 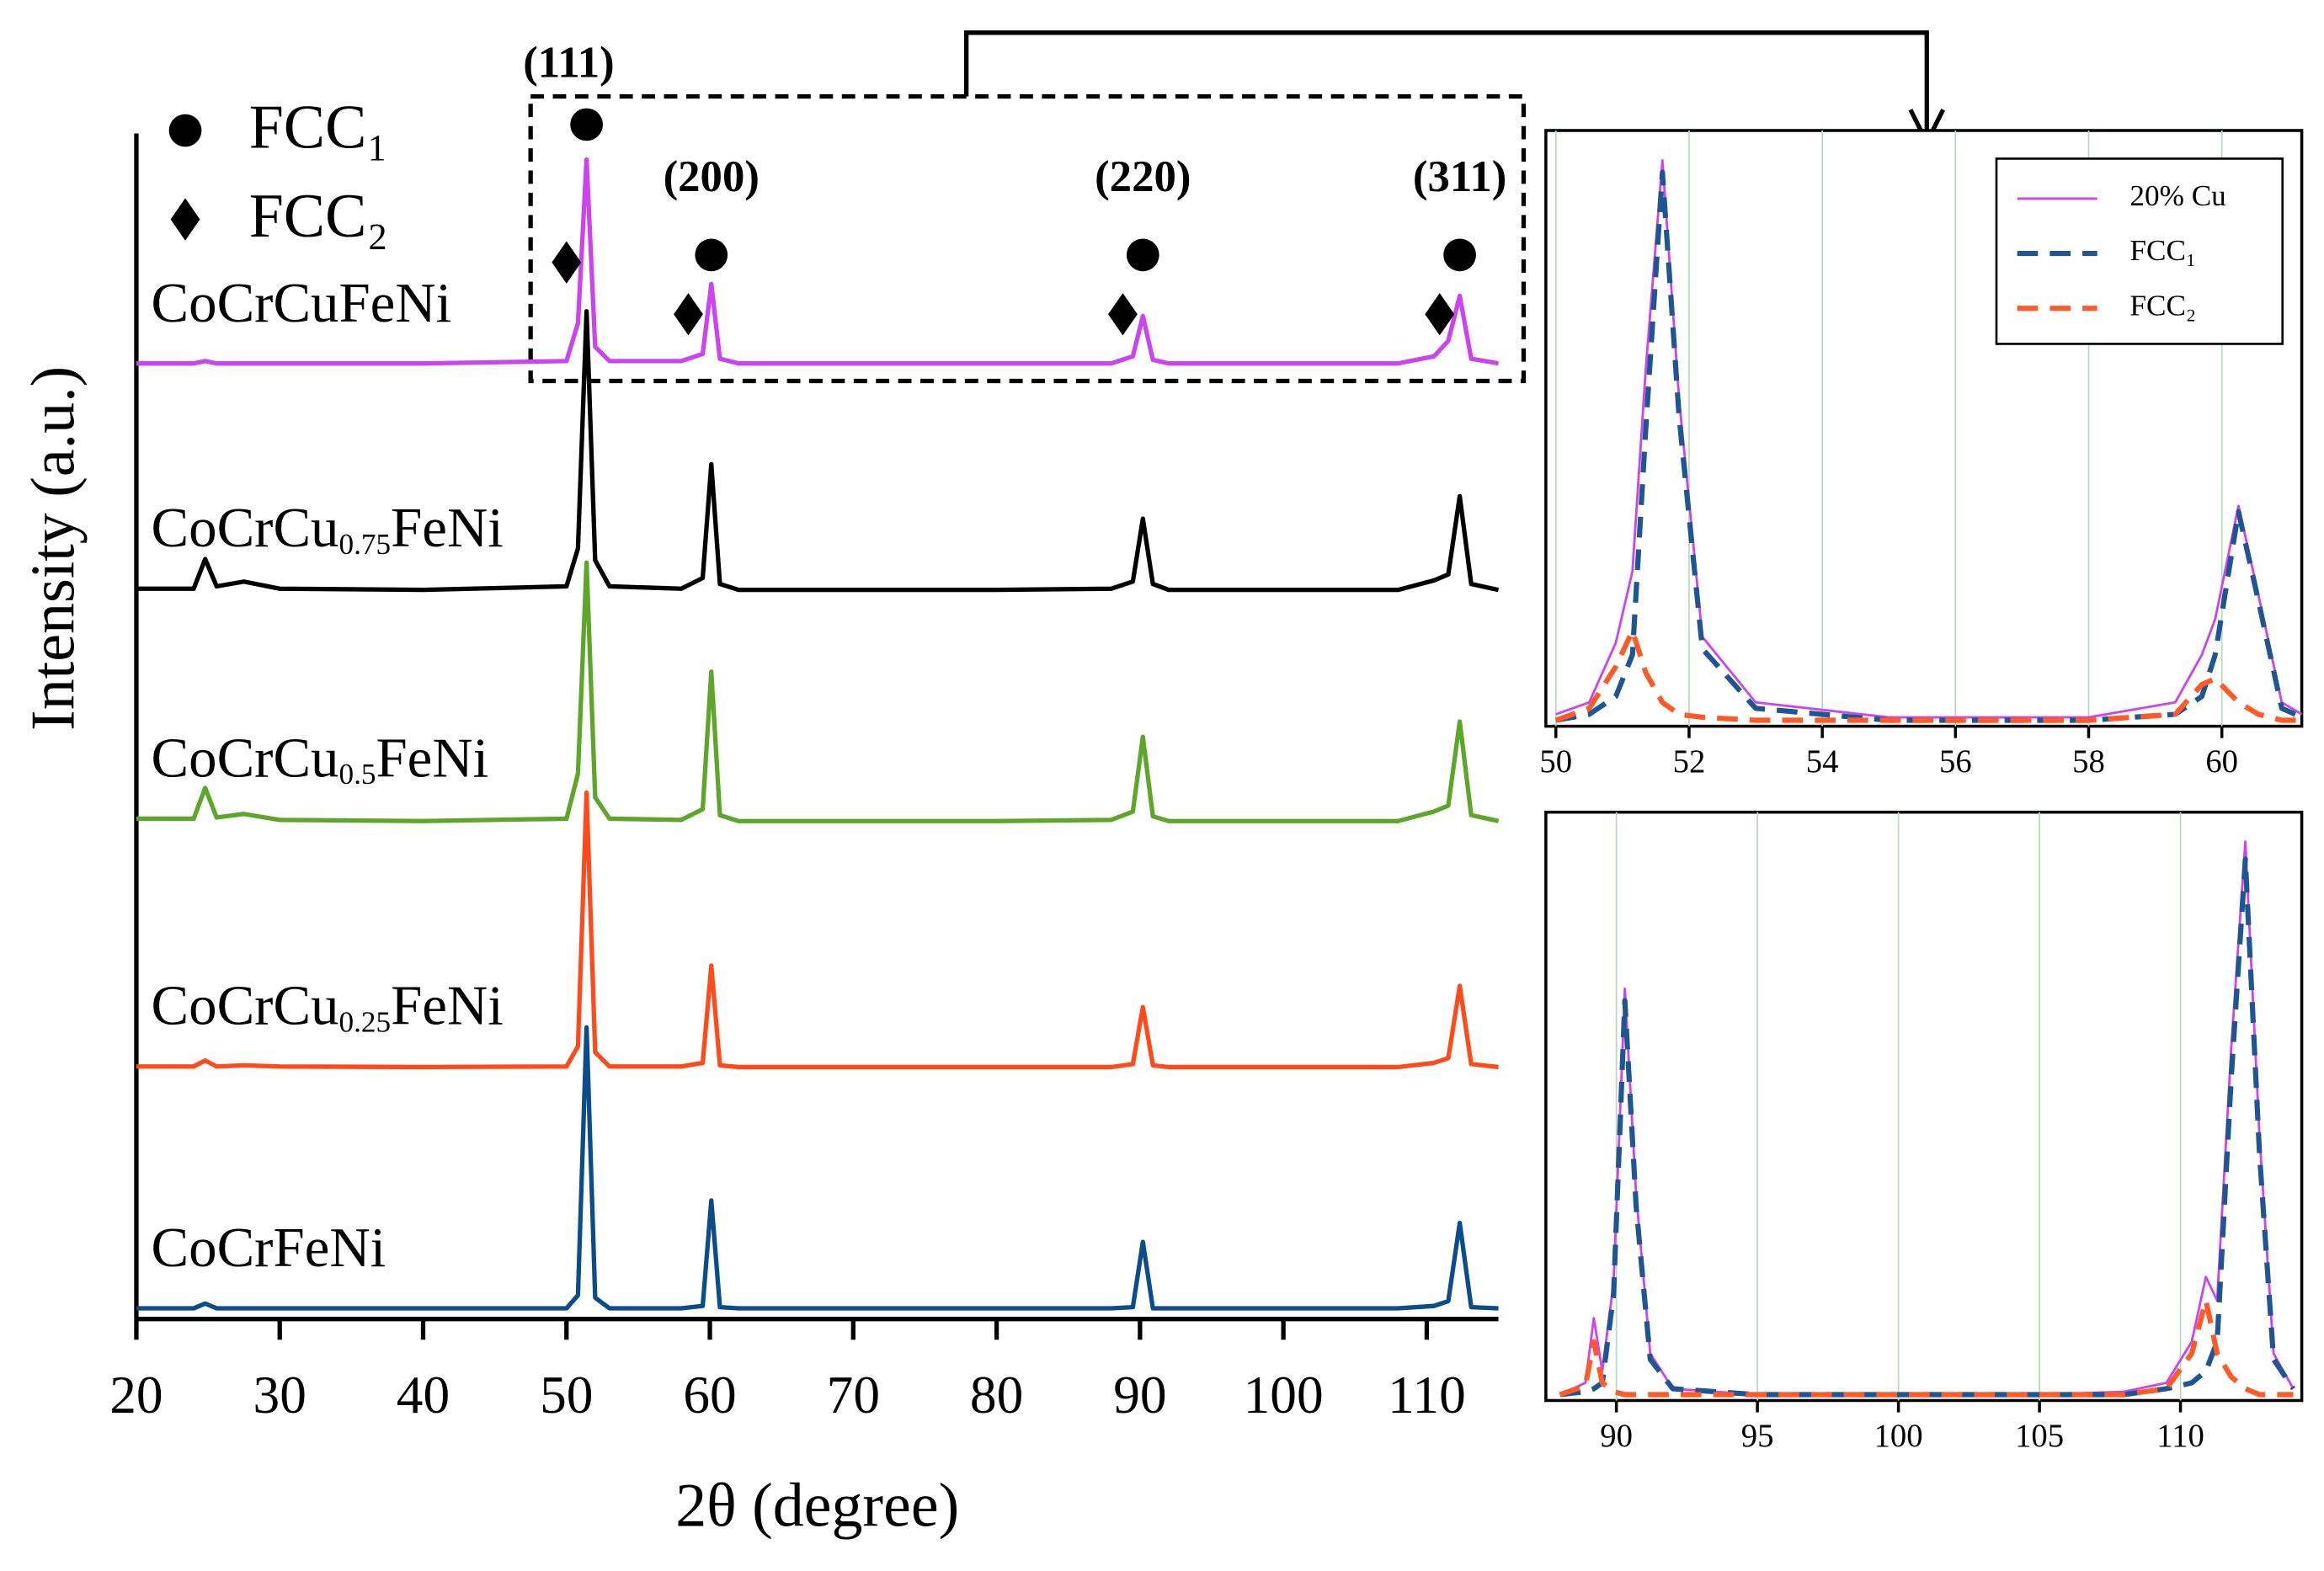 What do you see at coordinates (320, 759) in the screenshot?
I see `series-label: CoCrCu0.5FeNi` at bounding box center [320, 759].